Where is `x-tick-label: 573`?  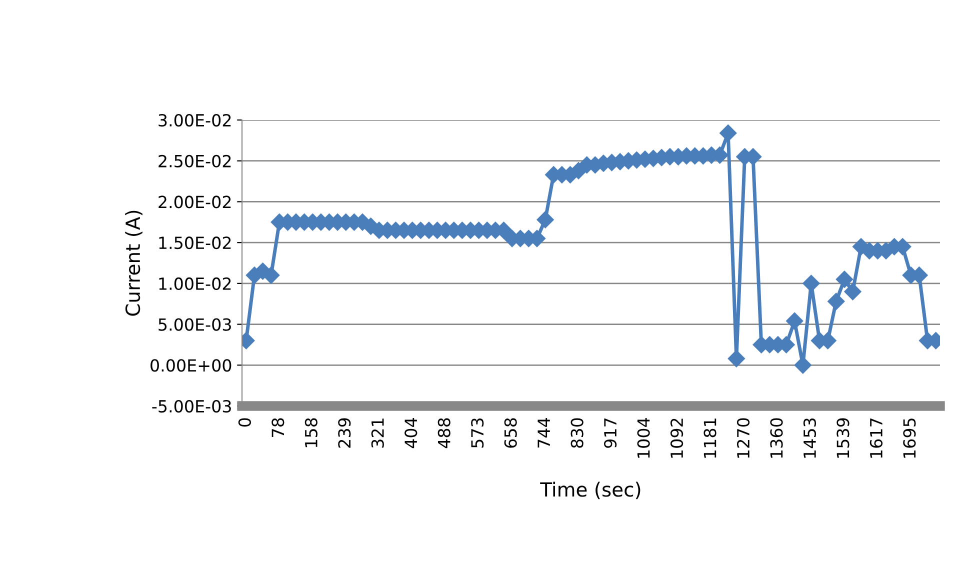
x-tick-label: 573 is located at coordinates (477, 433).